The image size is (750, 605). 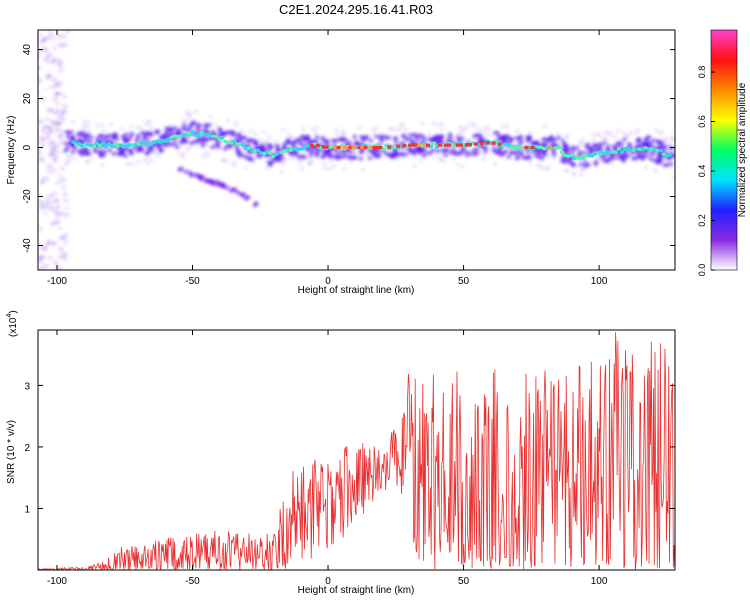 I want to click on colorbar-label: Normalized spectral amplitude, so click(x=742, y=149).